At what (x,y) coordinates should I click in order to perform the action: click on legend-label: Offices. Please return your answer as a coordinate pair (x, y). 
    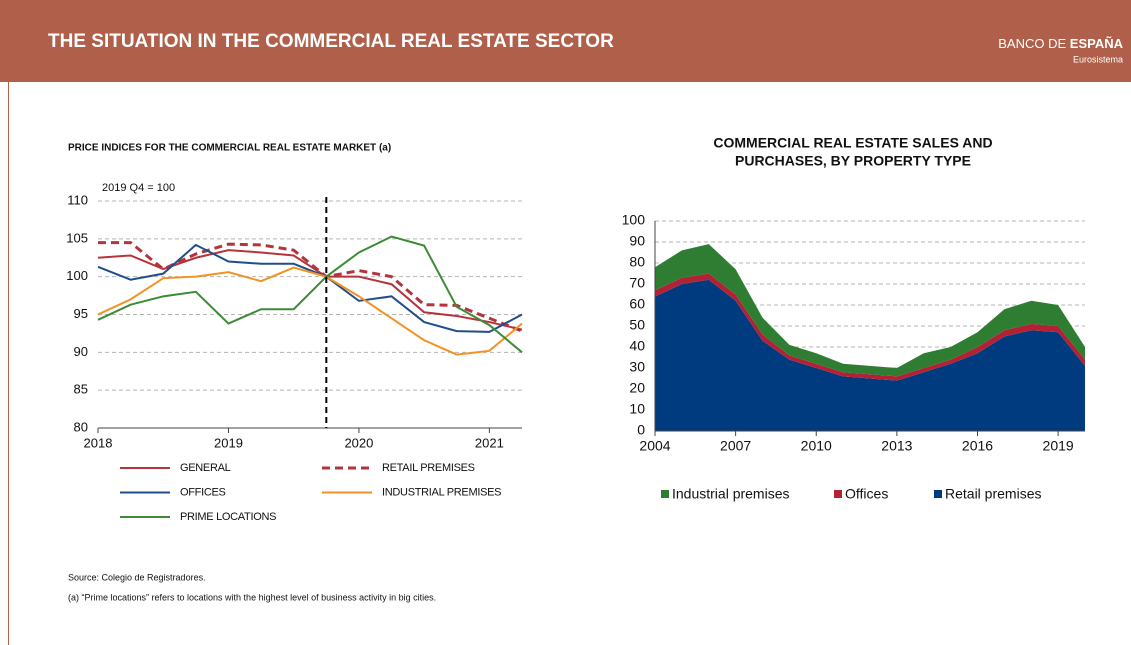
    Looking at the image, I should click on (866, 494).